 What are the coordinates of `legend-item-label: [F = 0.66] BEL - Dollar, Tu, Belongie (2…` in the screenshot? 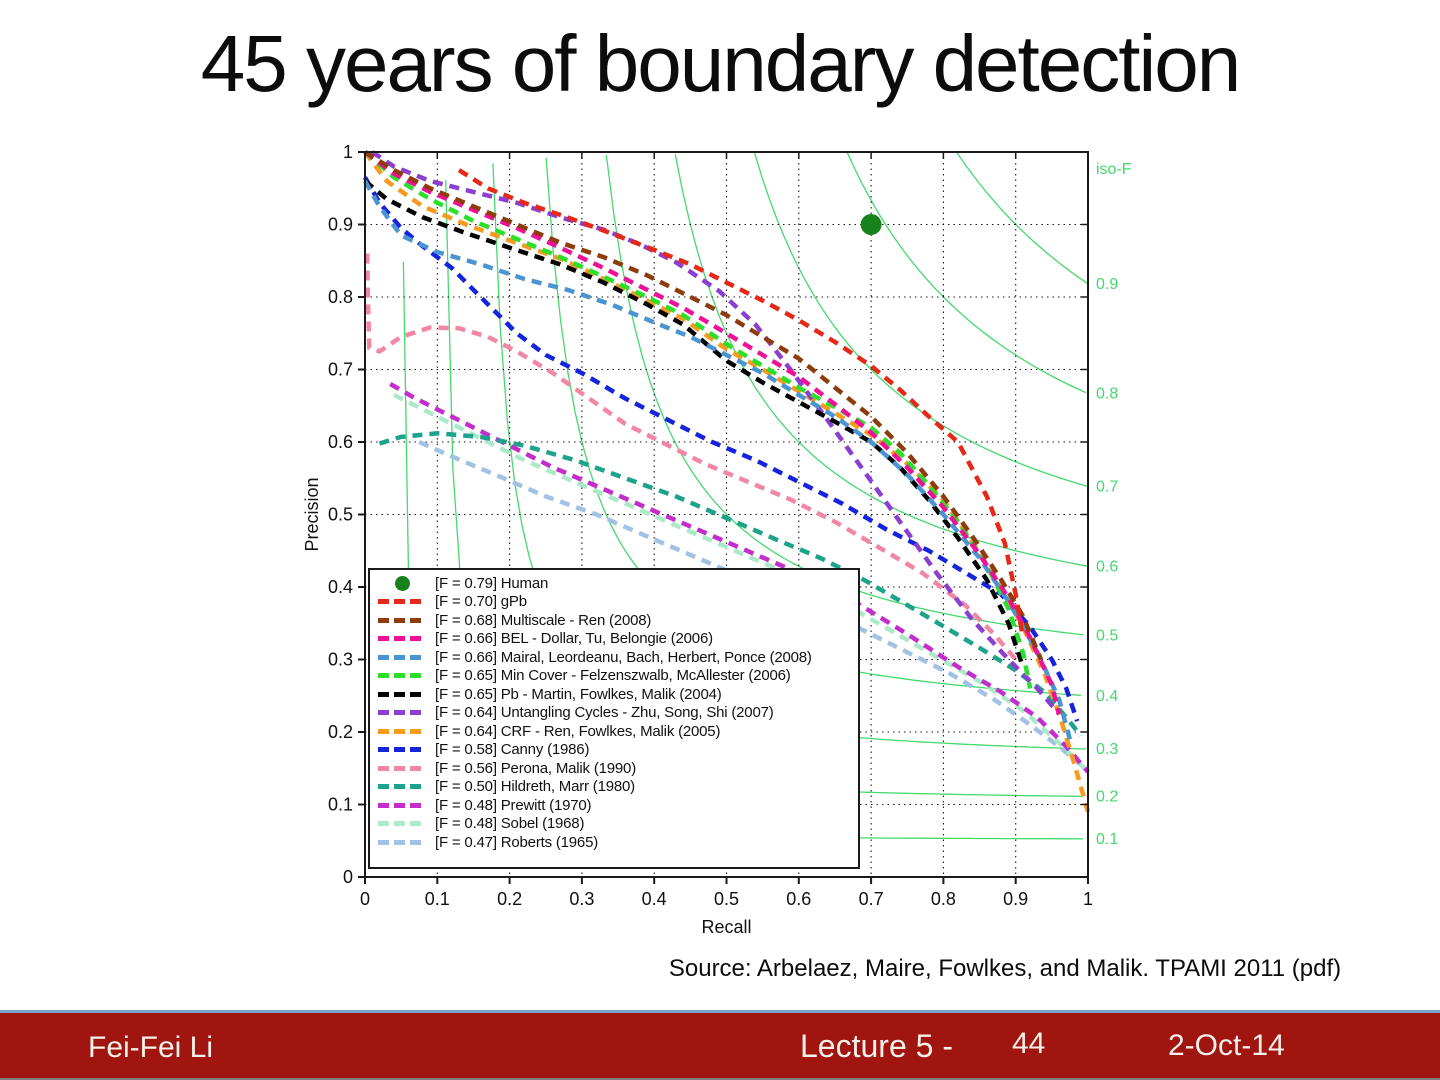 It's located at (574, 639).